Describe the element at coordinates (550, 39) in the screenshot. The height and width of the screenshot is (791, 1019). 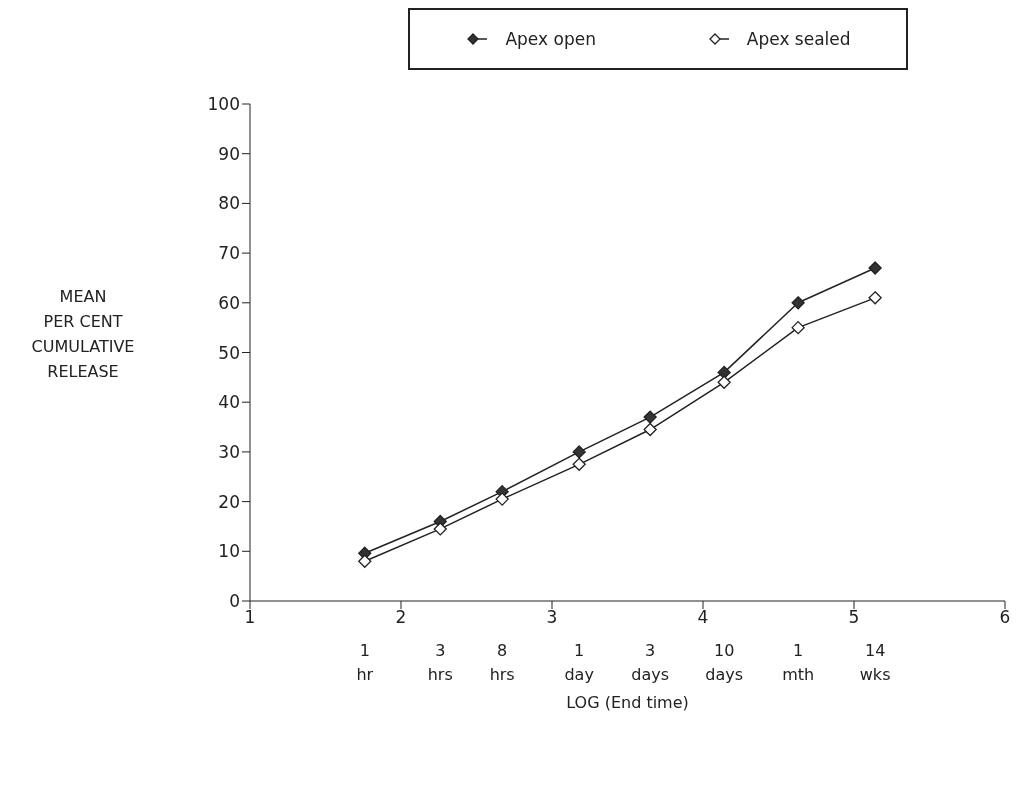
I see `legend-label: Apex open` at that location.